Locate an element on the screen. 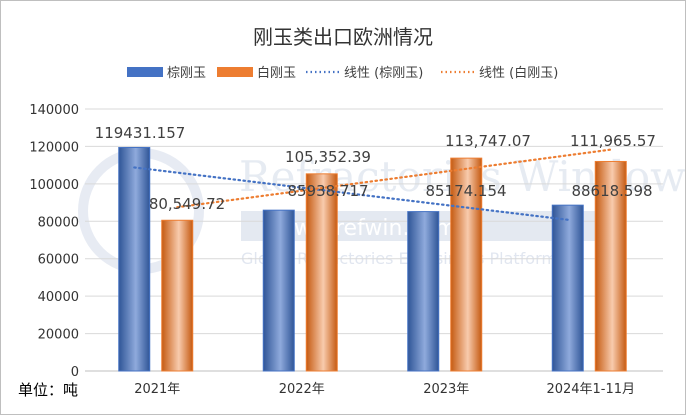 The height and width of the screenshot is (415, 686). data-label-white-corundum: 80,549.72 is located at coordinates (187, 204).